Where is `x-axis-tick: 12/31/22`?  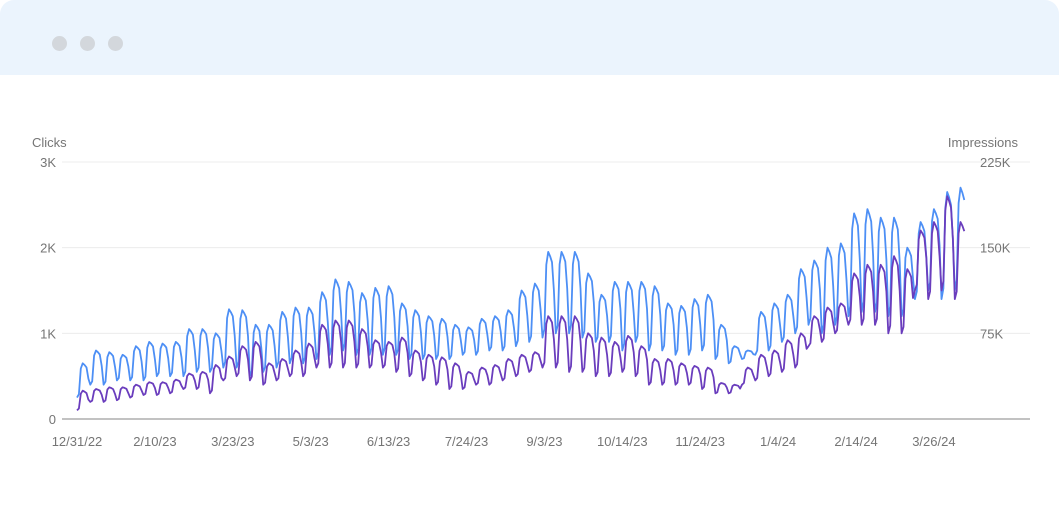
x-axis-tick: 12/31/22 is located at coordinates (77, 441).